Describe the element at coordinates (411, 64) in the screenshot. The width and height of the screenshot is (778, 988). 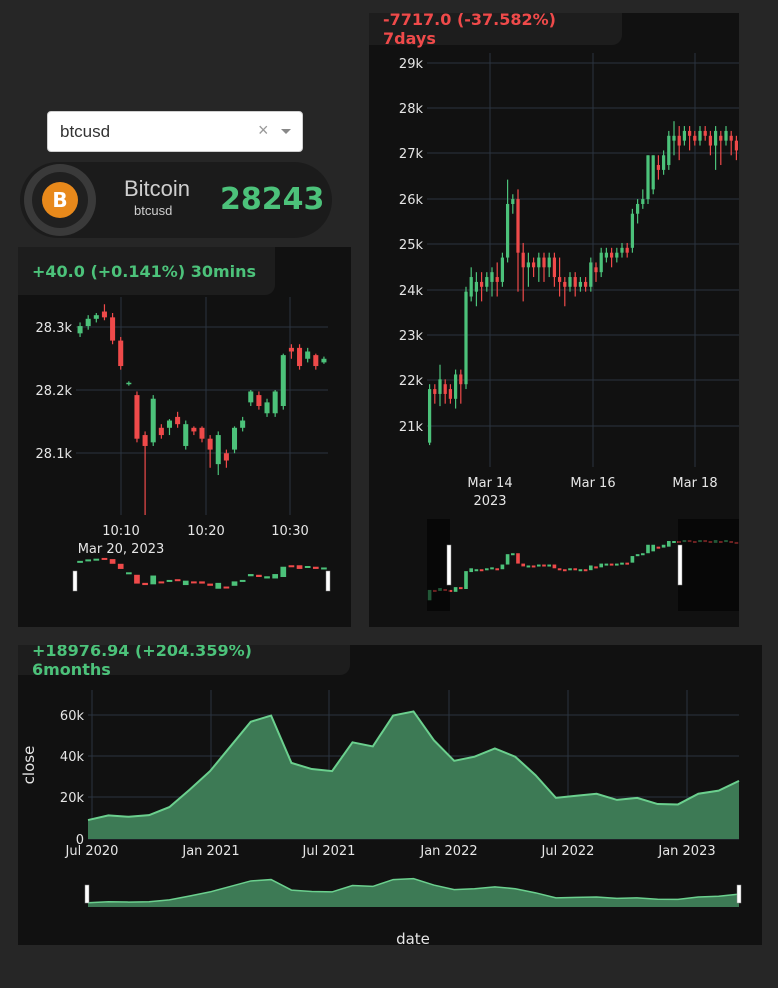
I see `y-tick-label: 29k` at that location.